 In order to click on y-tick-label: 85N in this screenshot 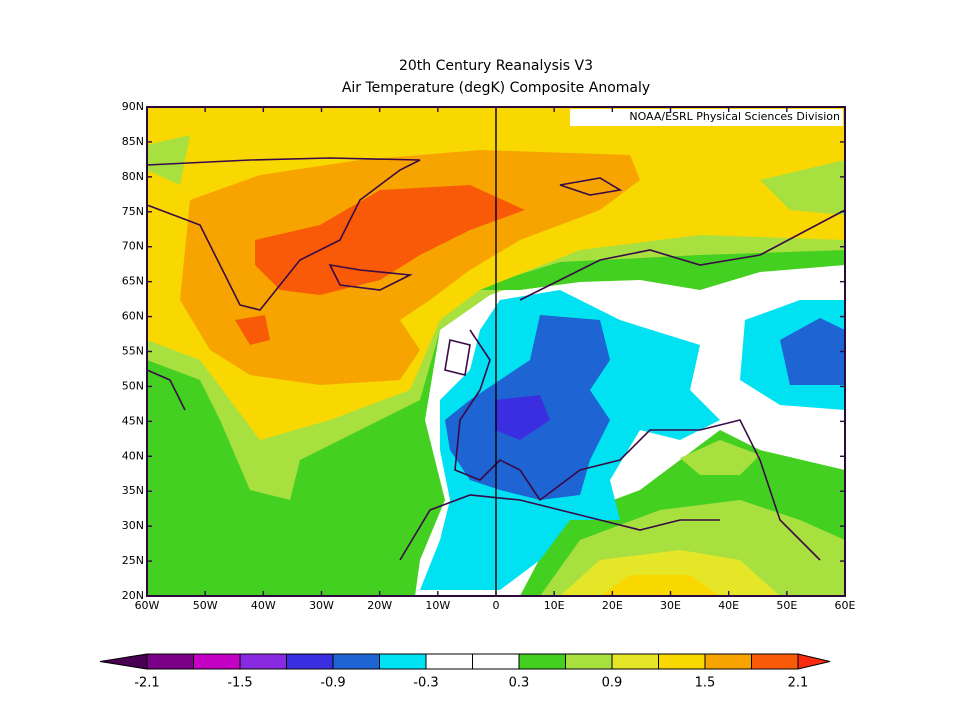, I will do `click(133, 141)`.